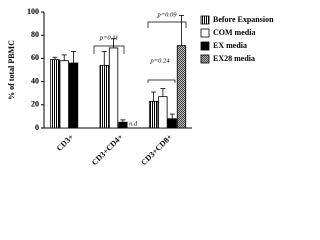 Image resolution: width=320 pixels, height=240 pixels. Describe the element at coordinates (109, 37) in the screenshot. I see `annotation: p=0.11` at that location.